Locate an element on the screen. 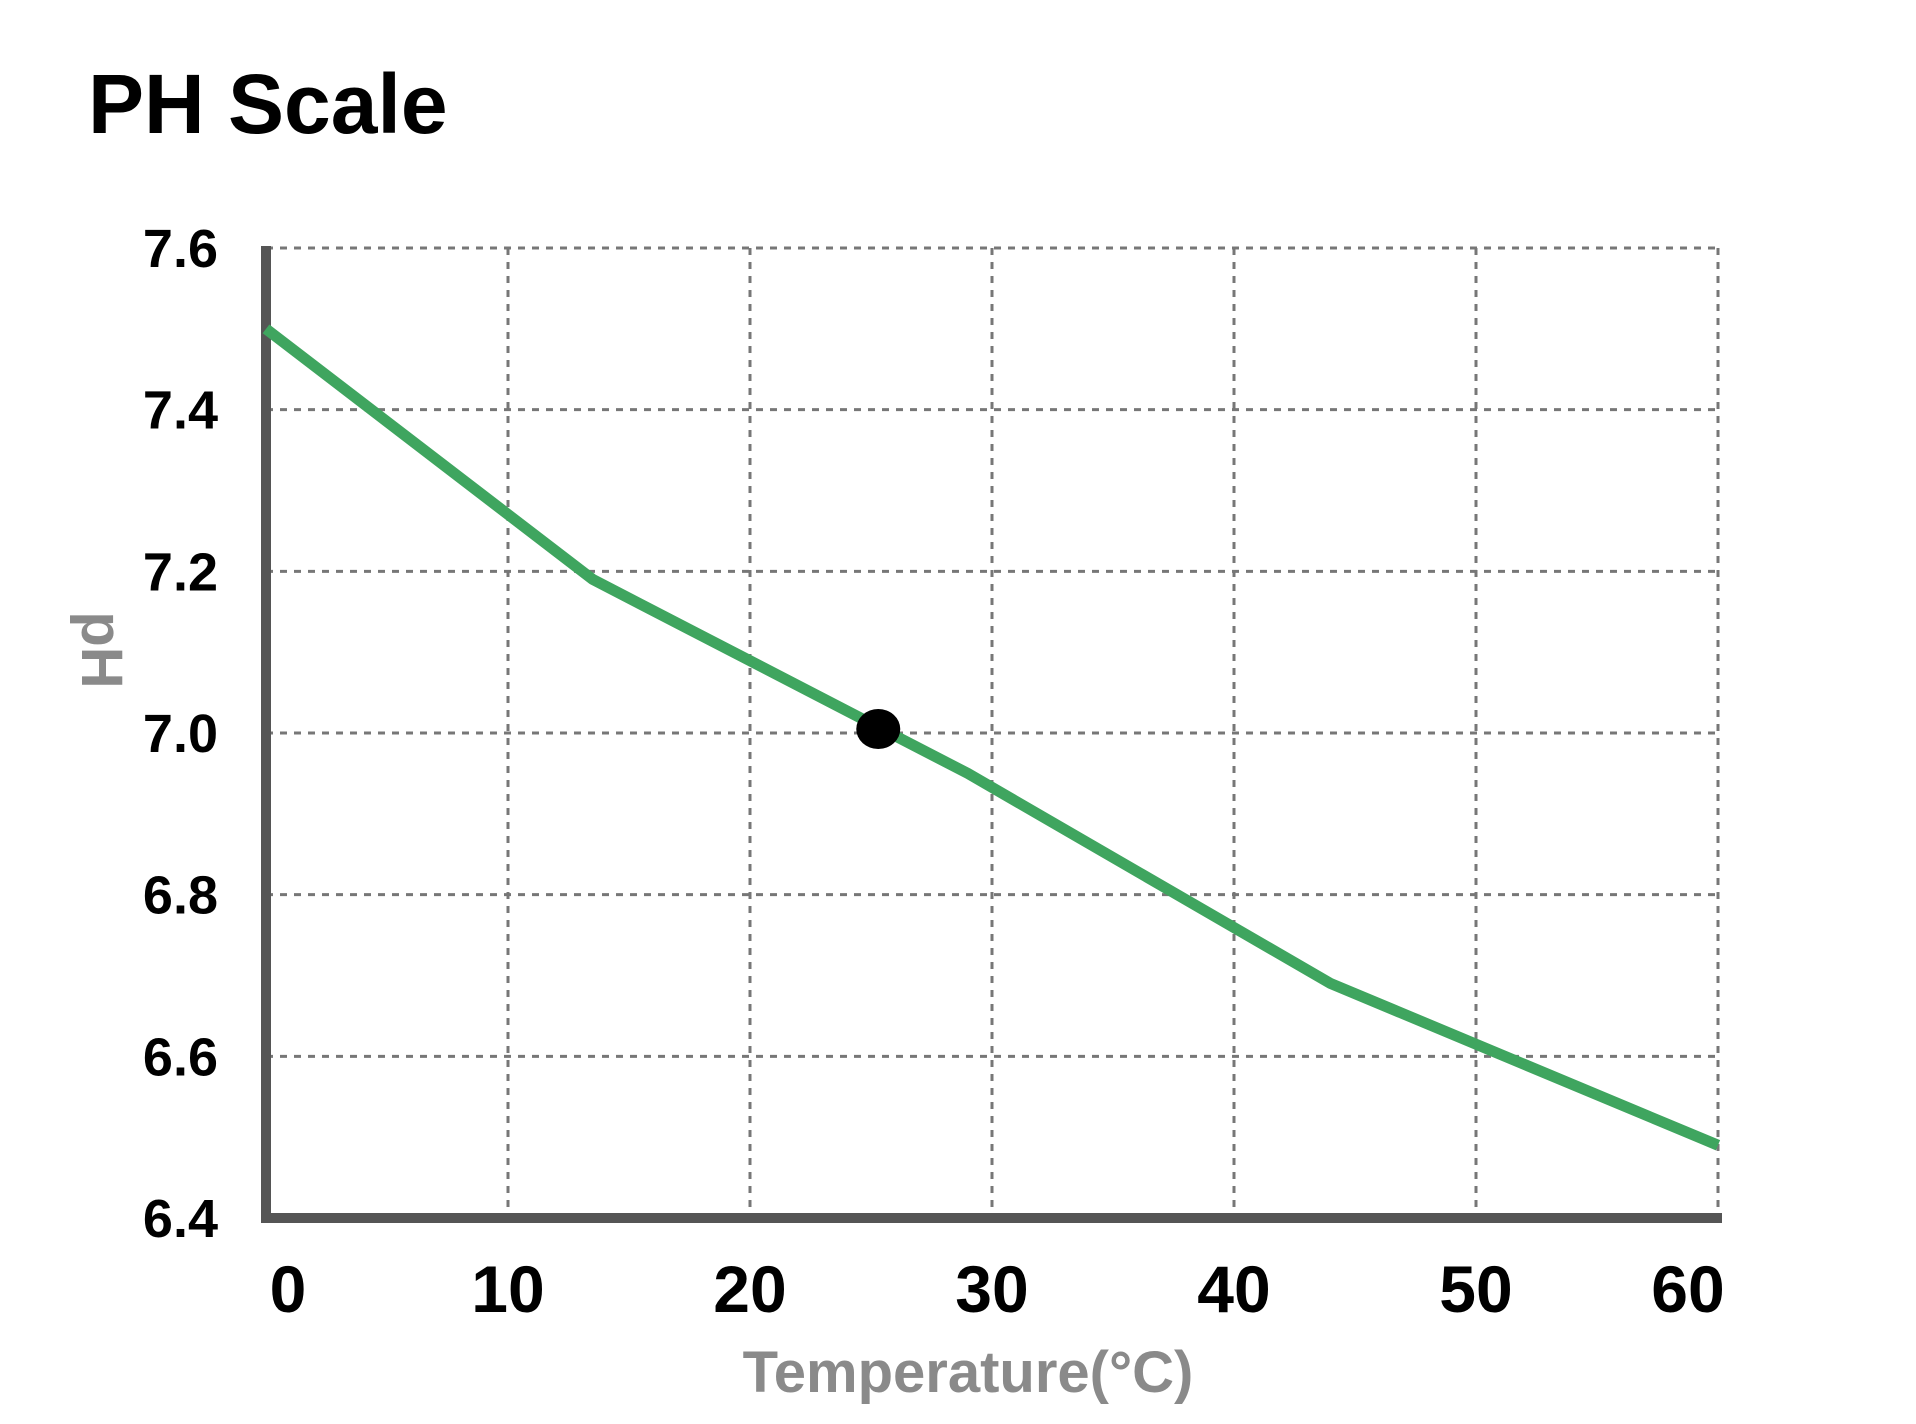  y-tick-label-3: 7.0 is located at coordinates (180, 734).